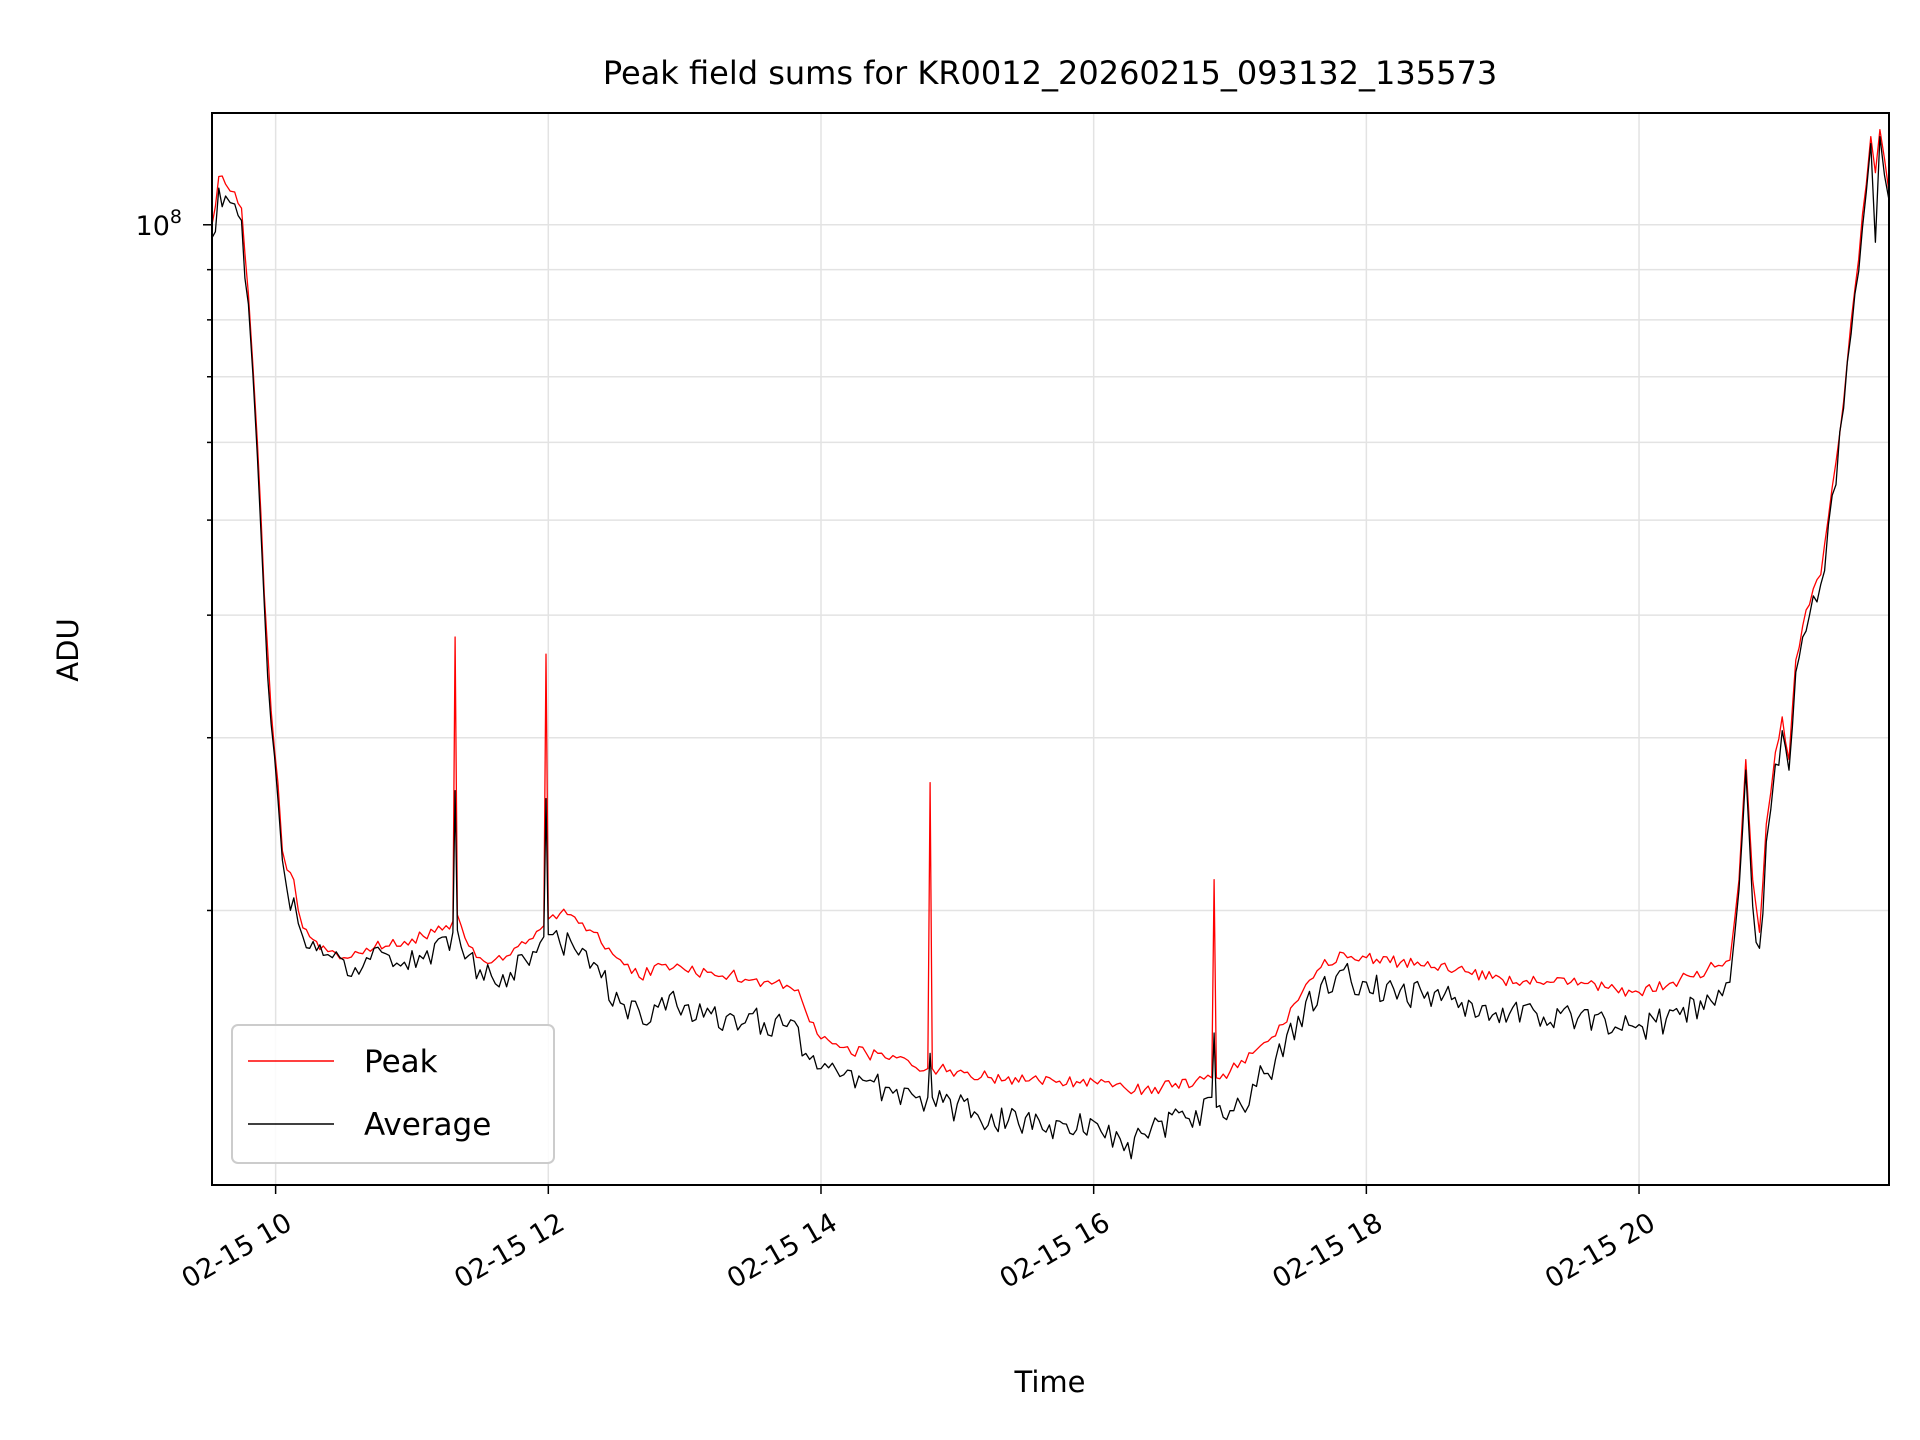 This screenshot has height=1440, width=1920. Describe the element at coordinates (176, 217) in the screenshot. I see `y-tick-label-exponent: 8` at that location.